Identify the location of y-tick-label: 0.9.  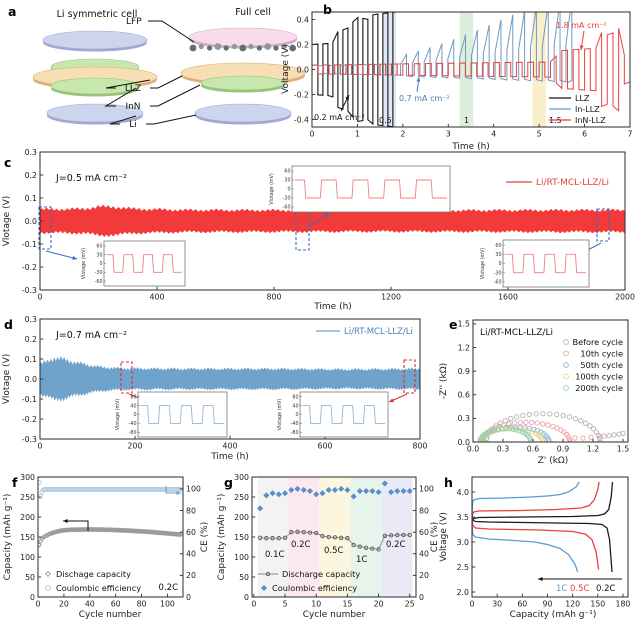
(464, 371).